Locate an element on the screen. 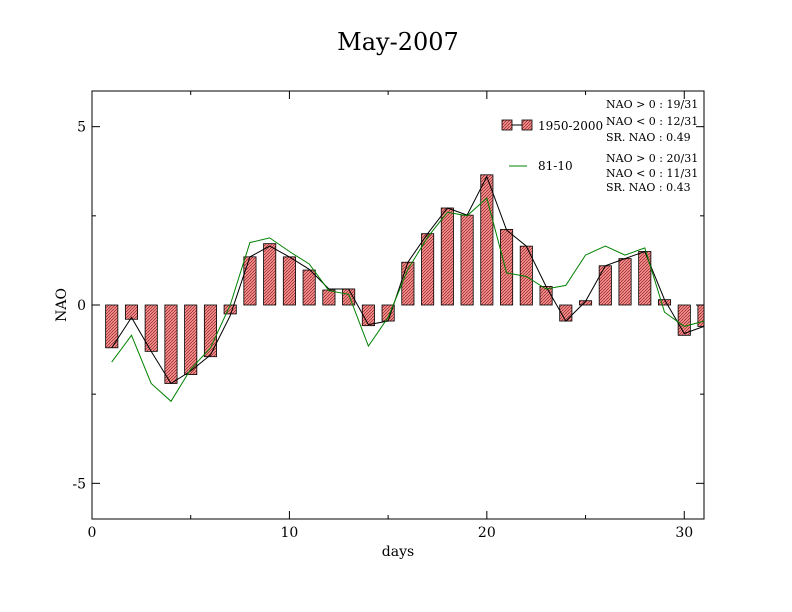 The height and width of the screenshot is (612, 792). x-tick-label: 0 is located at coordinates (92, 533).